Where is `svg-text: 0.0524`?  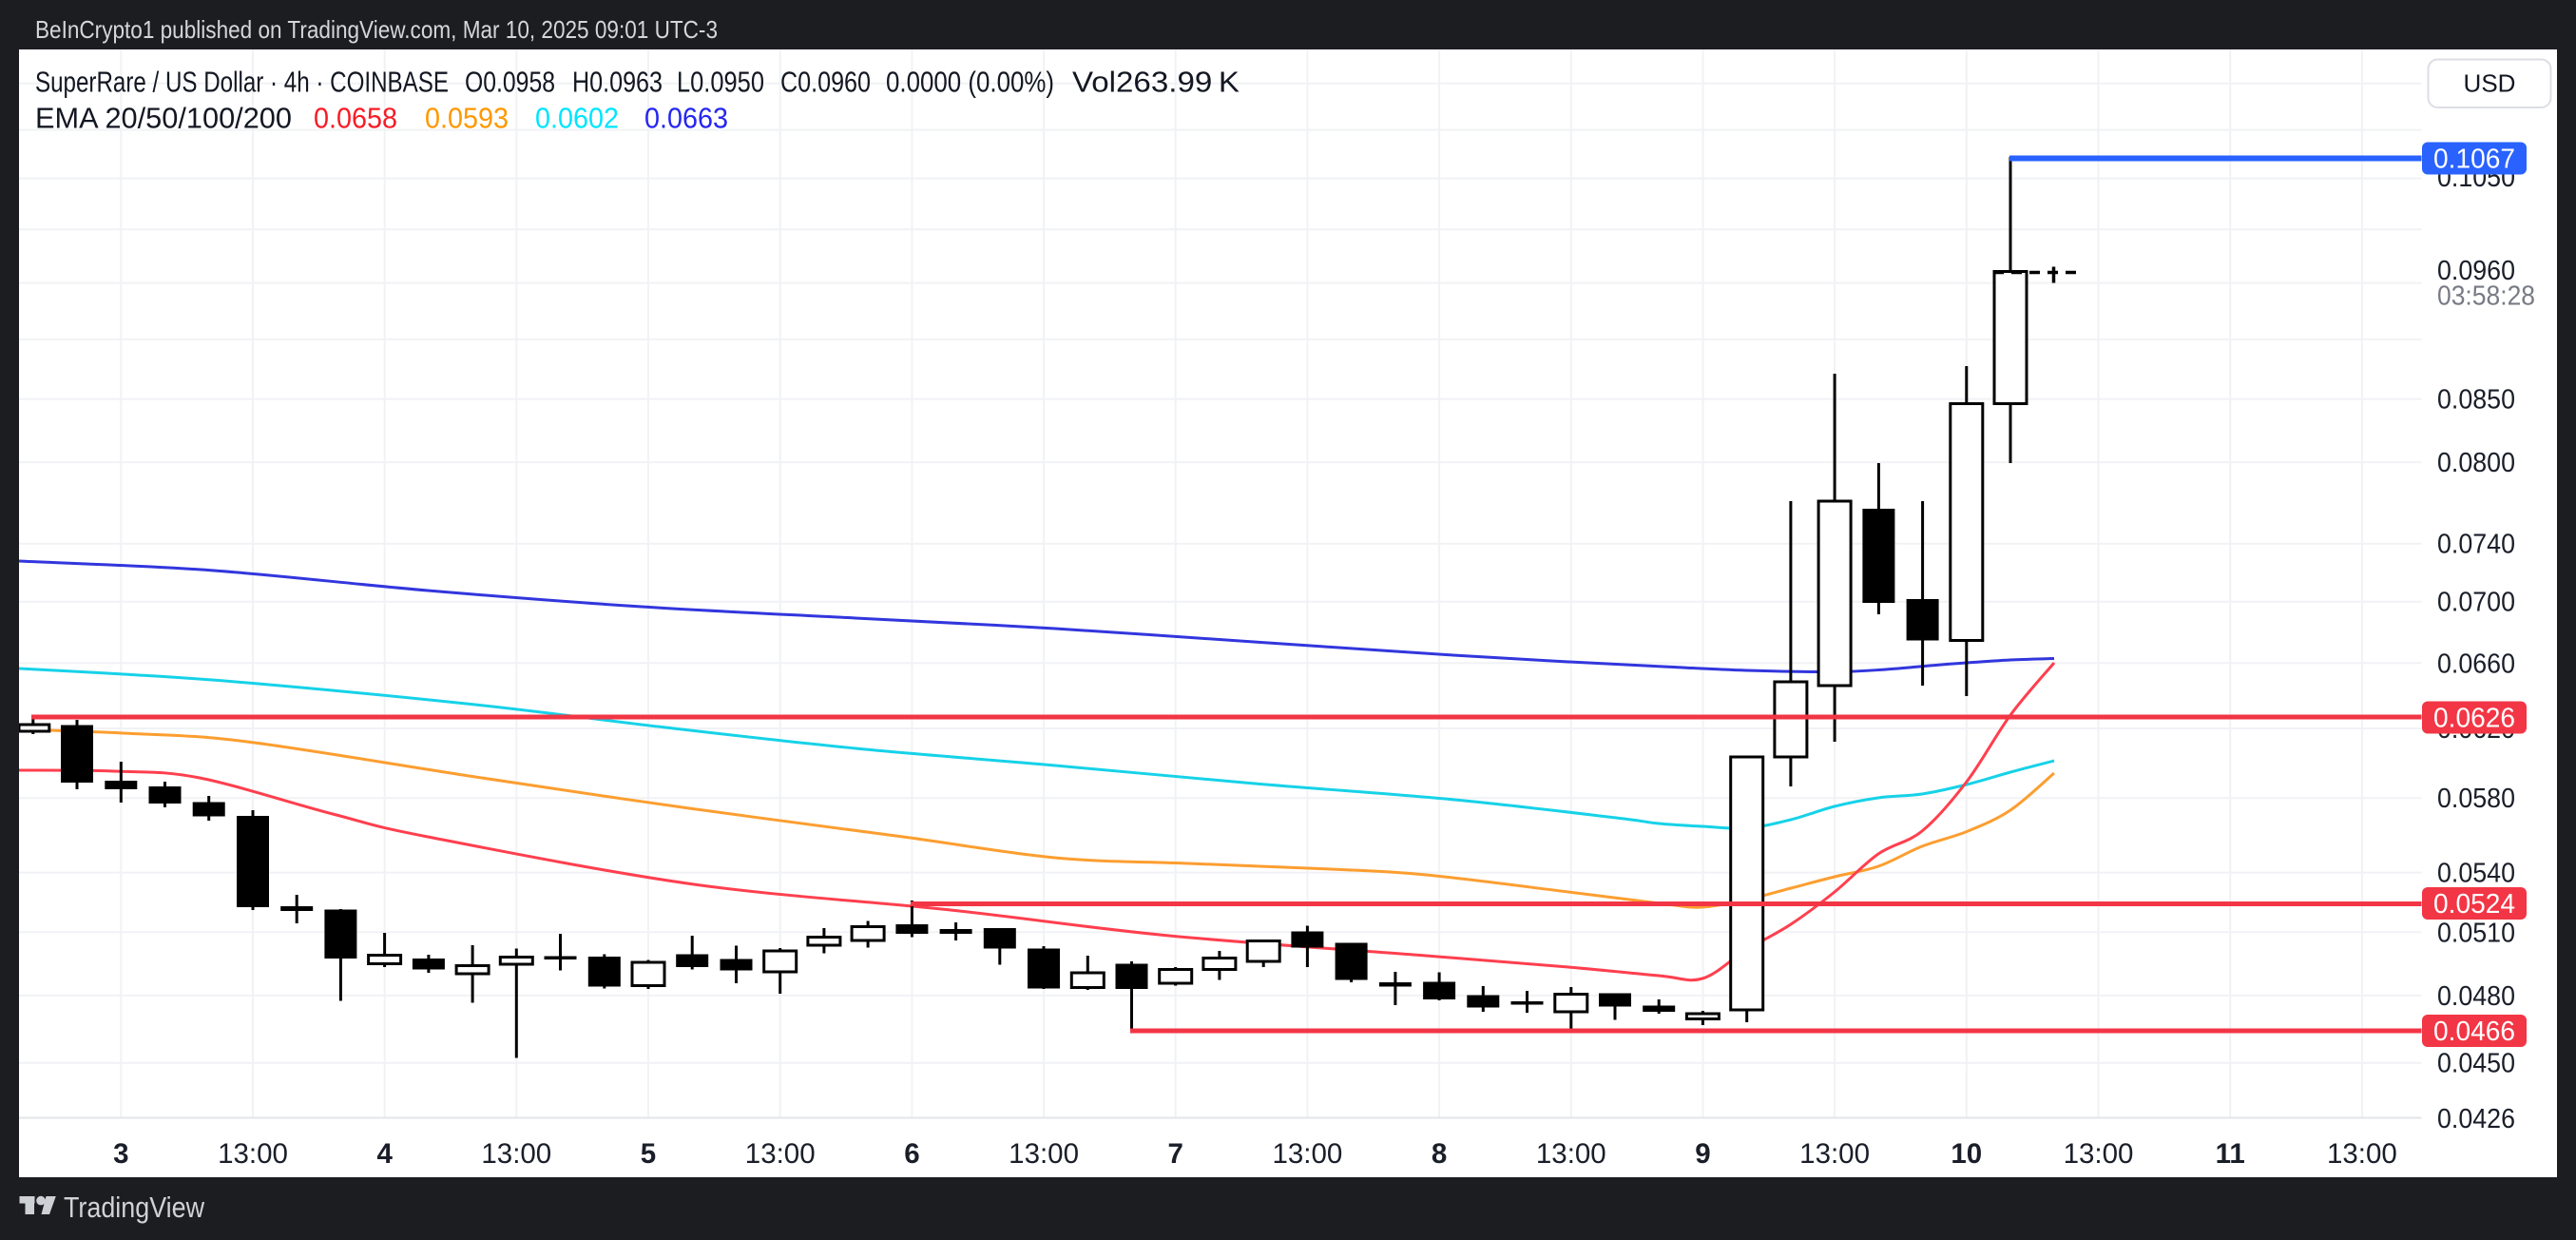 svg-text: 0.0524 is located at coordinates (2474, 904).